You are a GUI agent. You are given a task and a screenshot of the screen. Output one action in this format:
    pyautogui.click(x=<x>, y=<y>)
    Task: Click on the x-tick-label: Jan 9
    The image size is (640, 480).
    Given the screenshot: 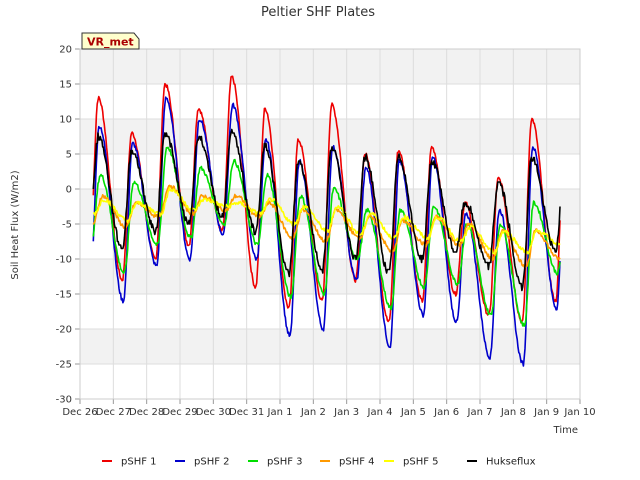 What is the action you would take?
    pyautogui.click(x=546, y=412)
    